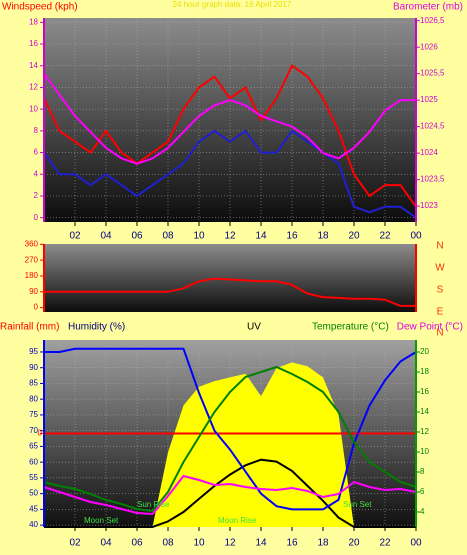 This screenshot has width=467, height=555. Describe the element at coordinates (40, 7) in the screenshot. I see `axis-label: Windspeed (kph)` at that location.